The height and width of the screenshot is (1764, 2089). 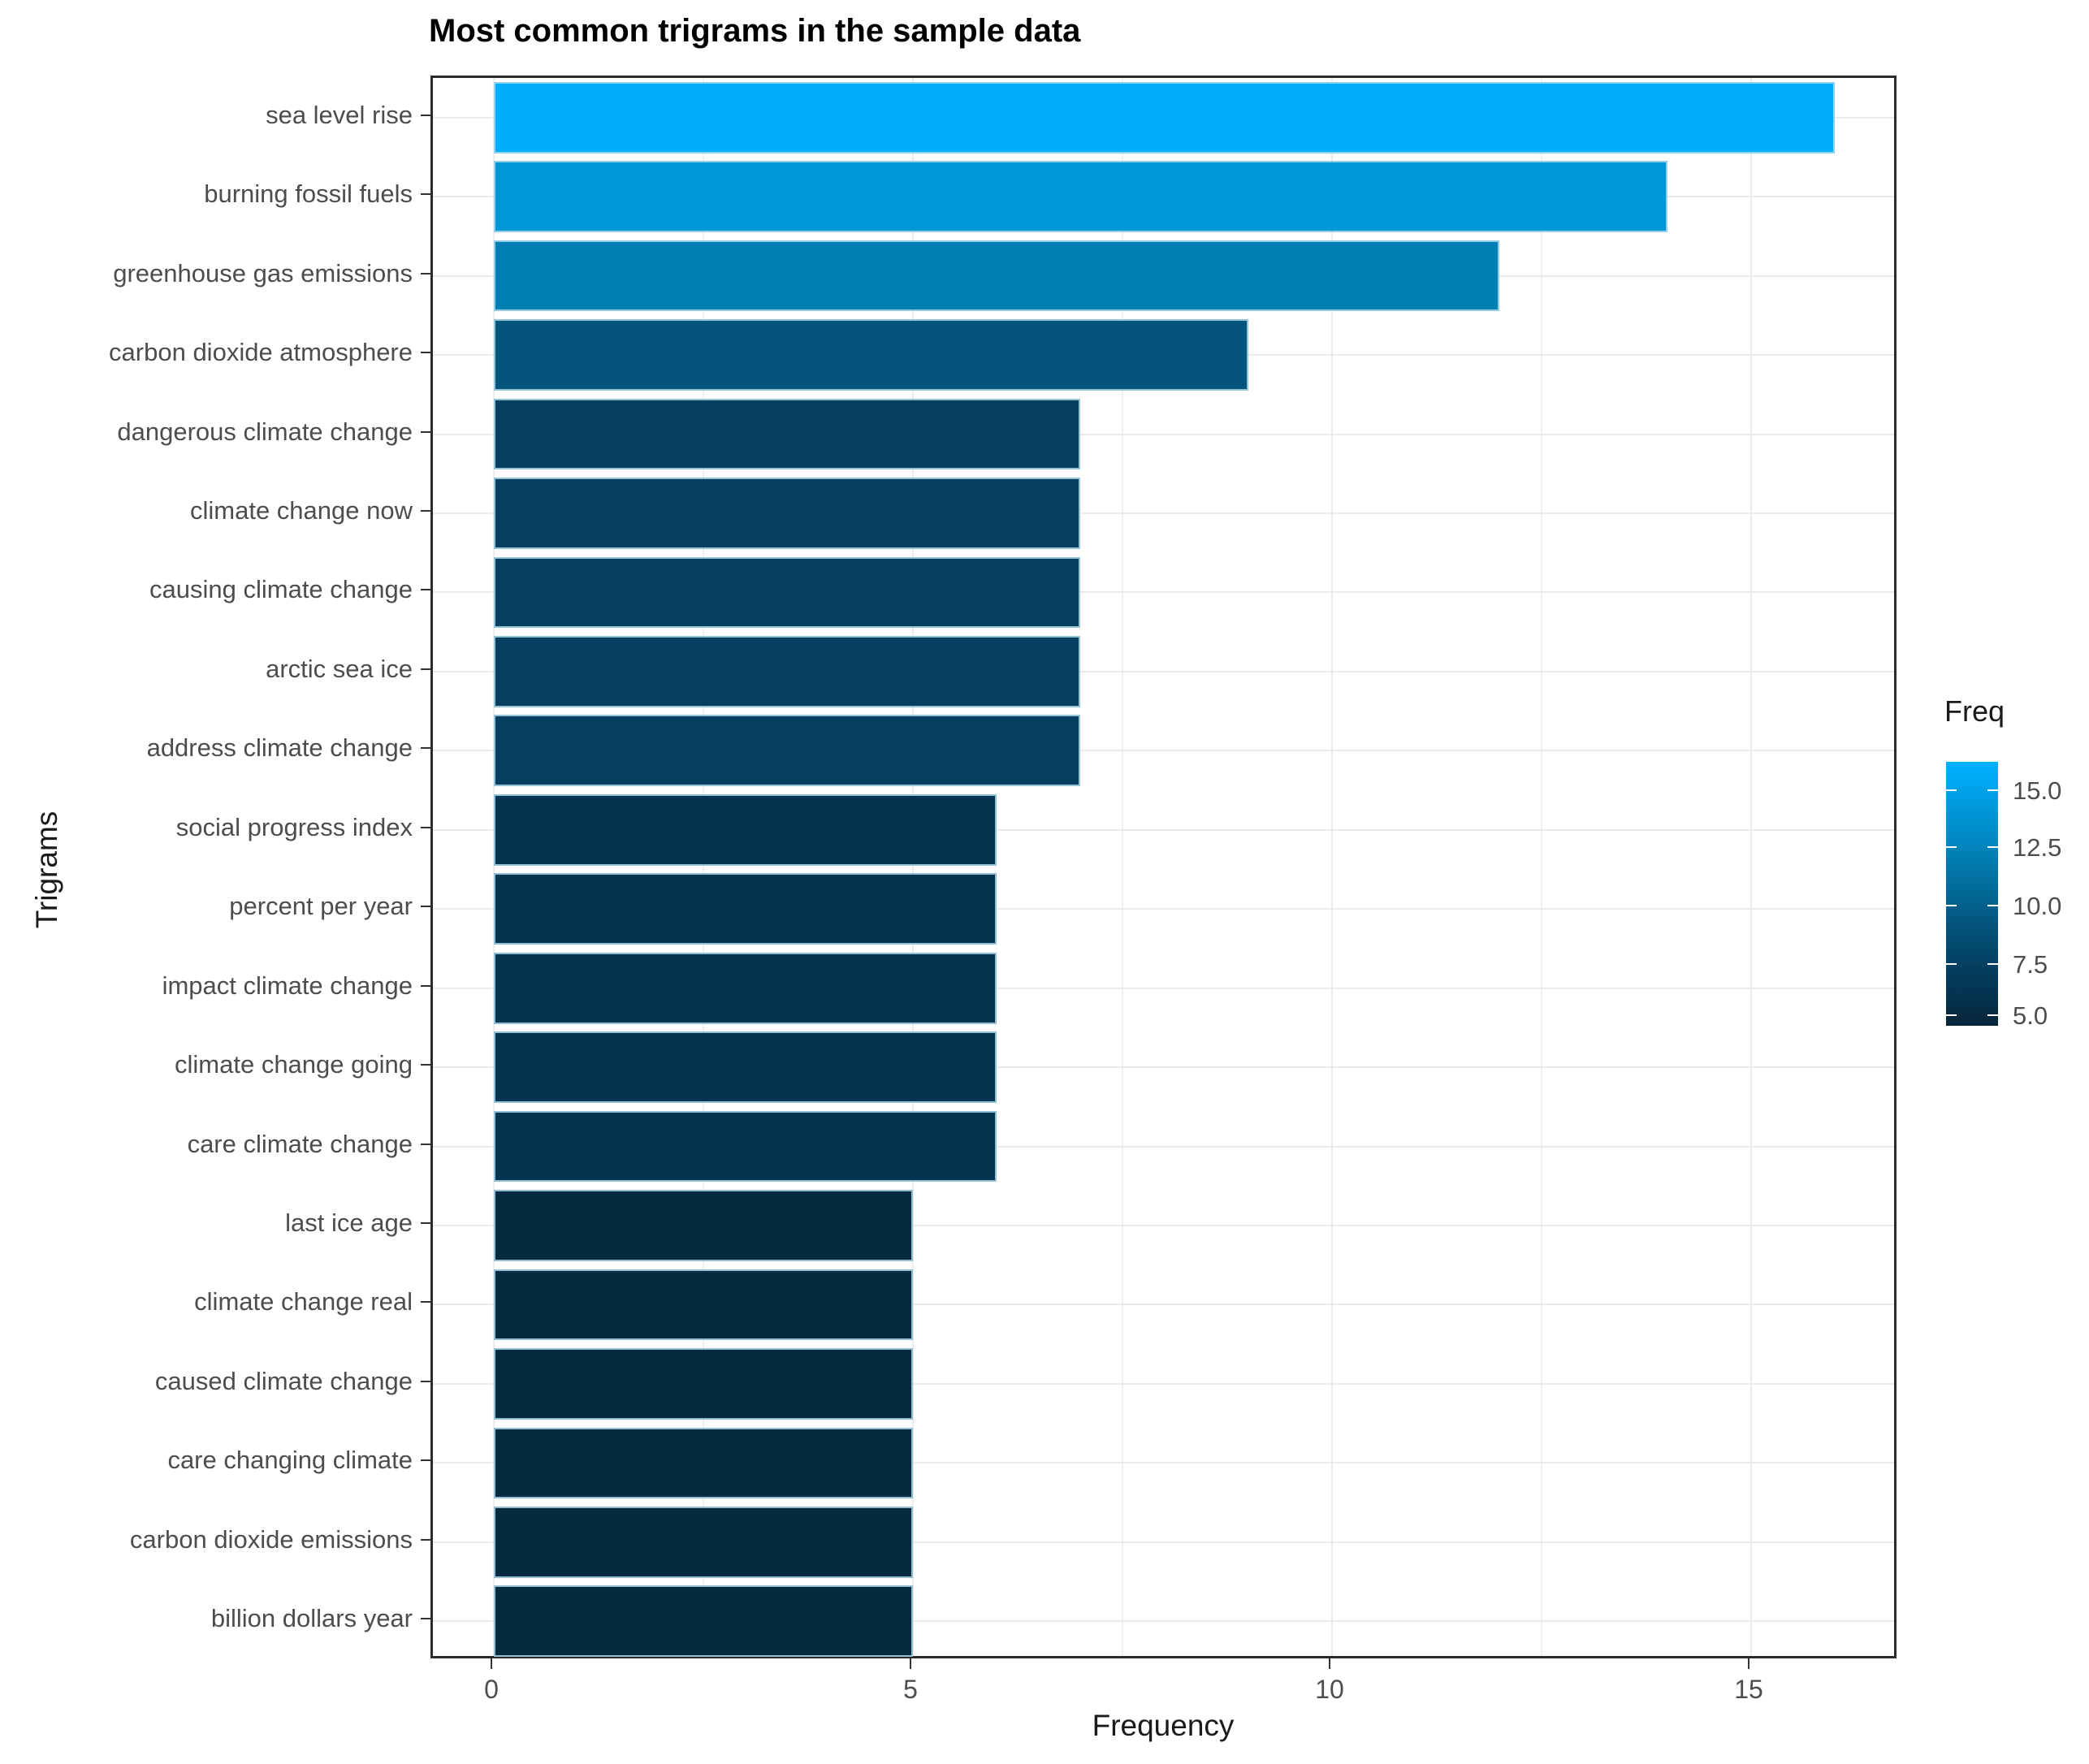 I want to click on x-tick-label: 0, so click(x=491, y=1690).